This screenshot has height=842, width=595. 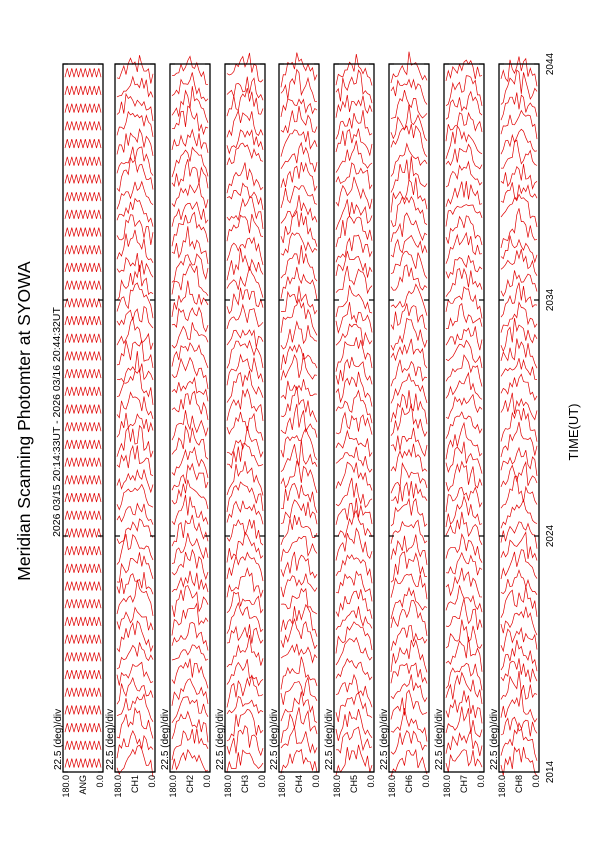 I want to click on panel-ch1: 180.0 0.0 CH1 22.5 (deg)/div, so click(x=131, y=426).